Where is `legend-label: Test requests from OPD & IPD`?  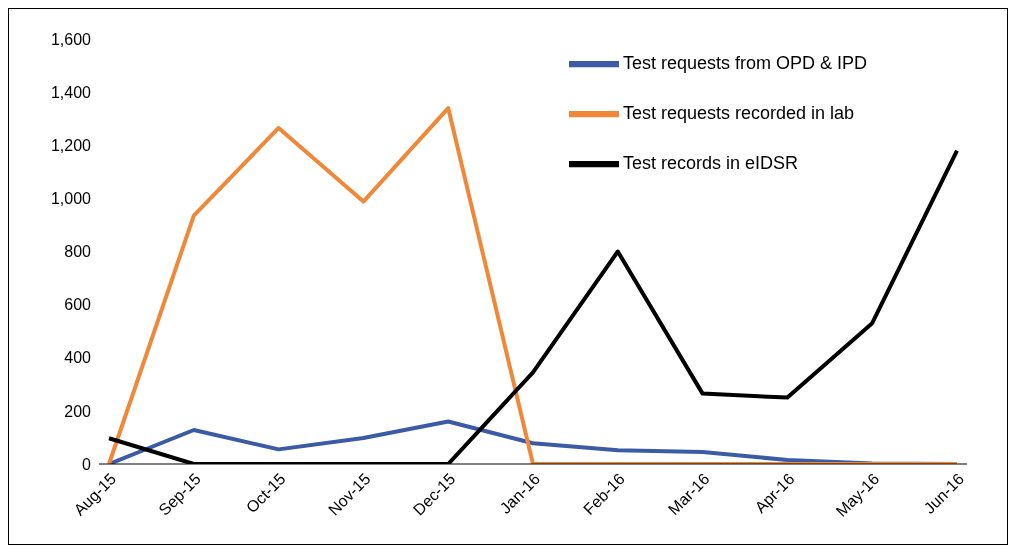 legend-label: Test requests from OPD & IPD is located at coordinates (745, 62).